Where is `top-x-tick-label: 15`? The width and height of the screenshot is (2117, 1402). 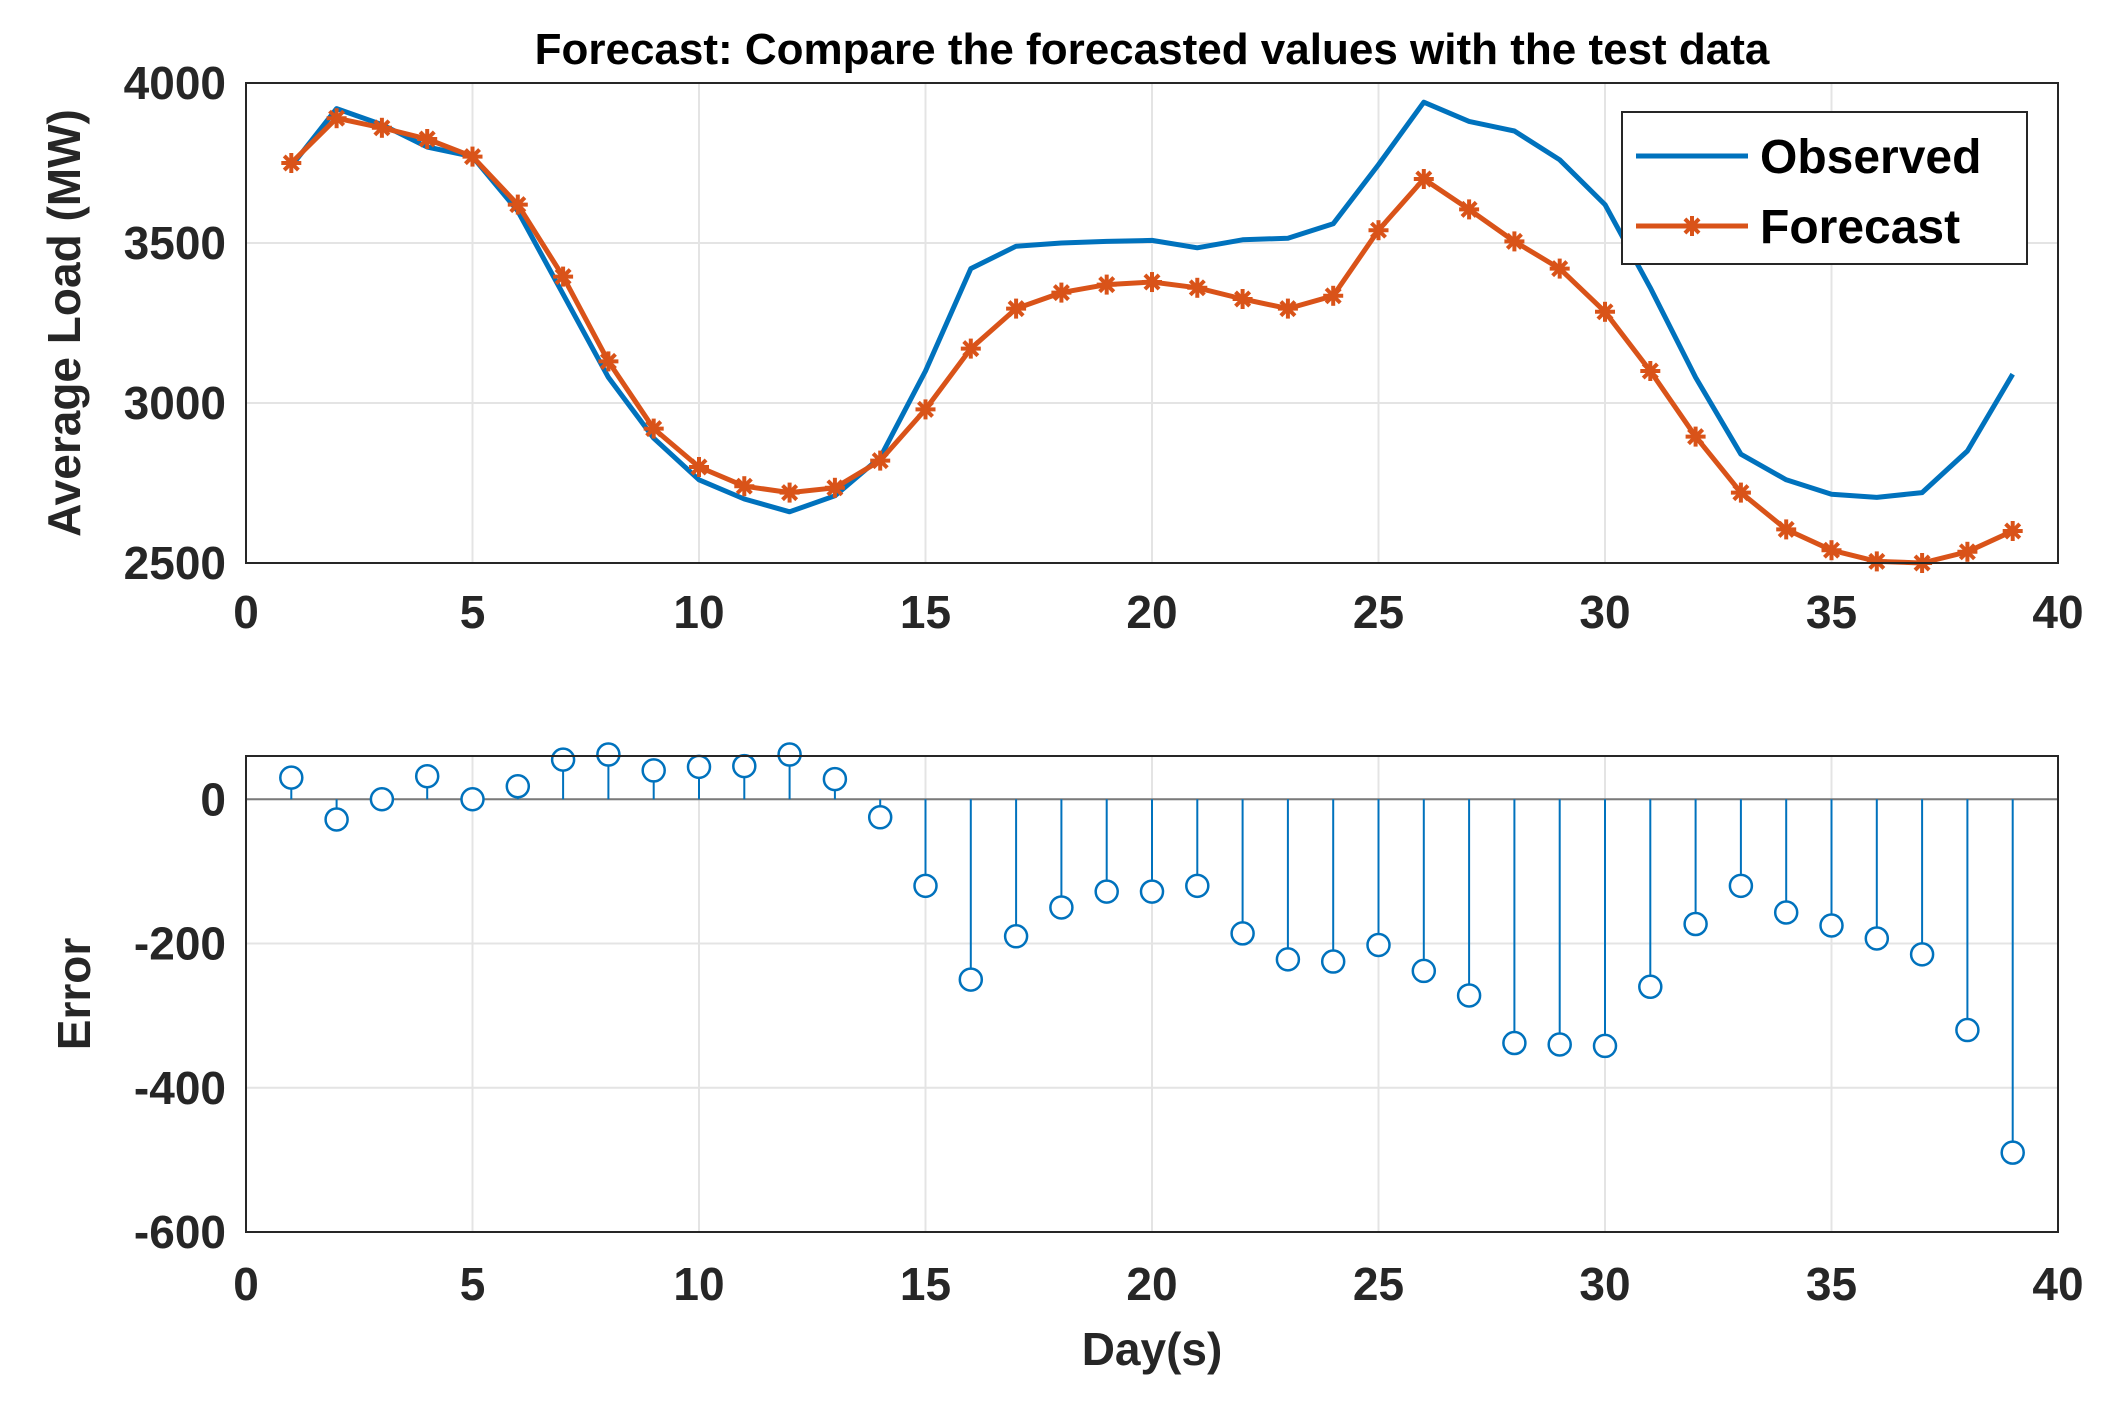
top-x-tick-label: 15 is located at coordinates (925, 612).